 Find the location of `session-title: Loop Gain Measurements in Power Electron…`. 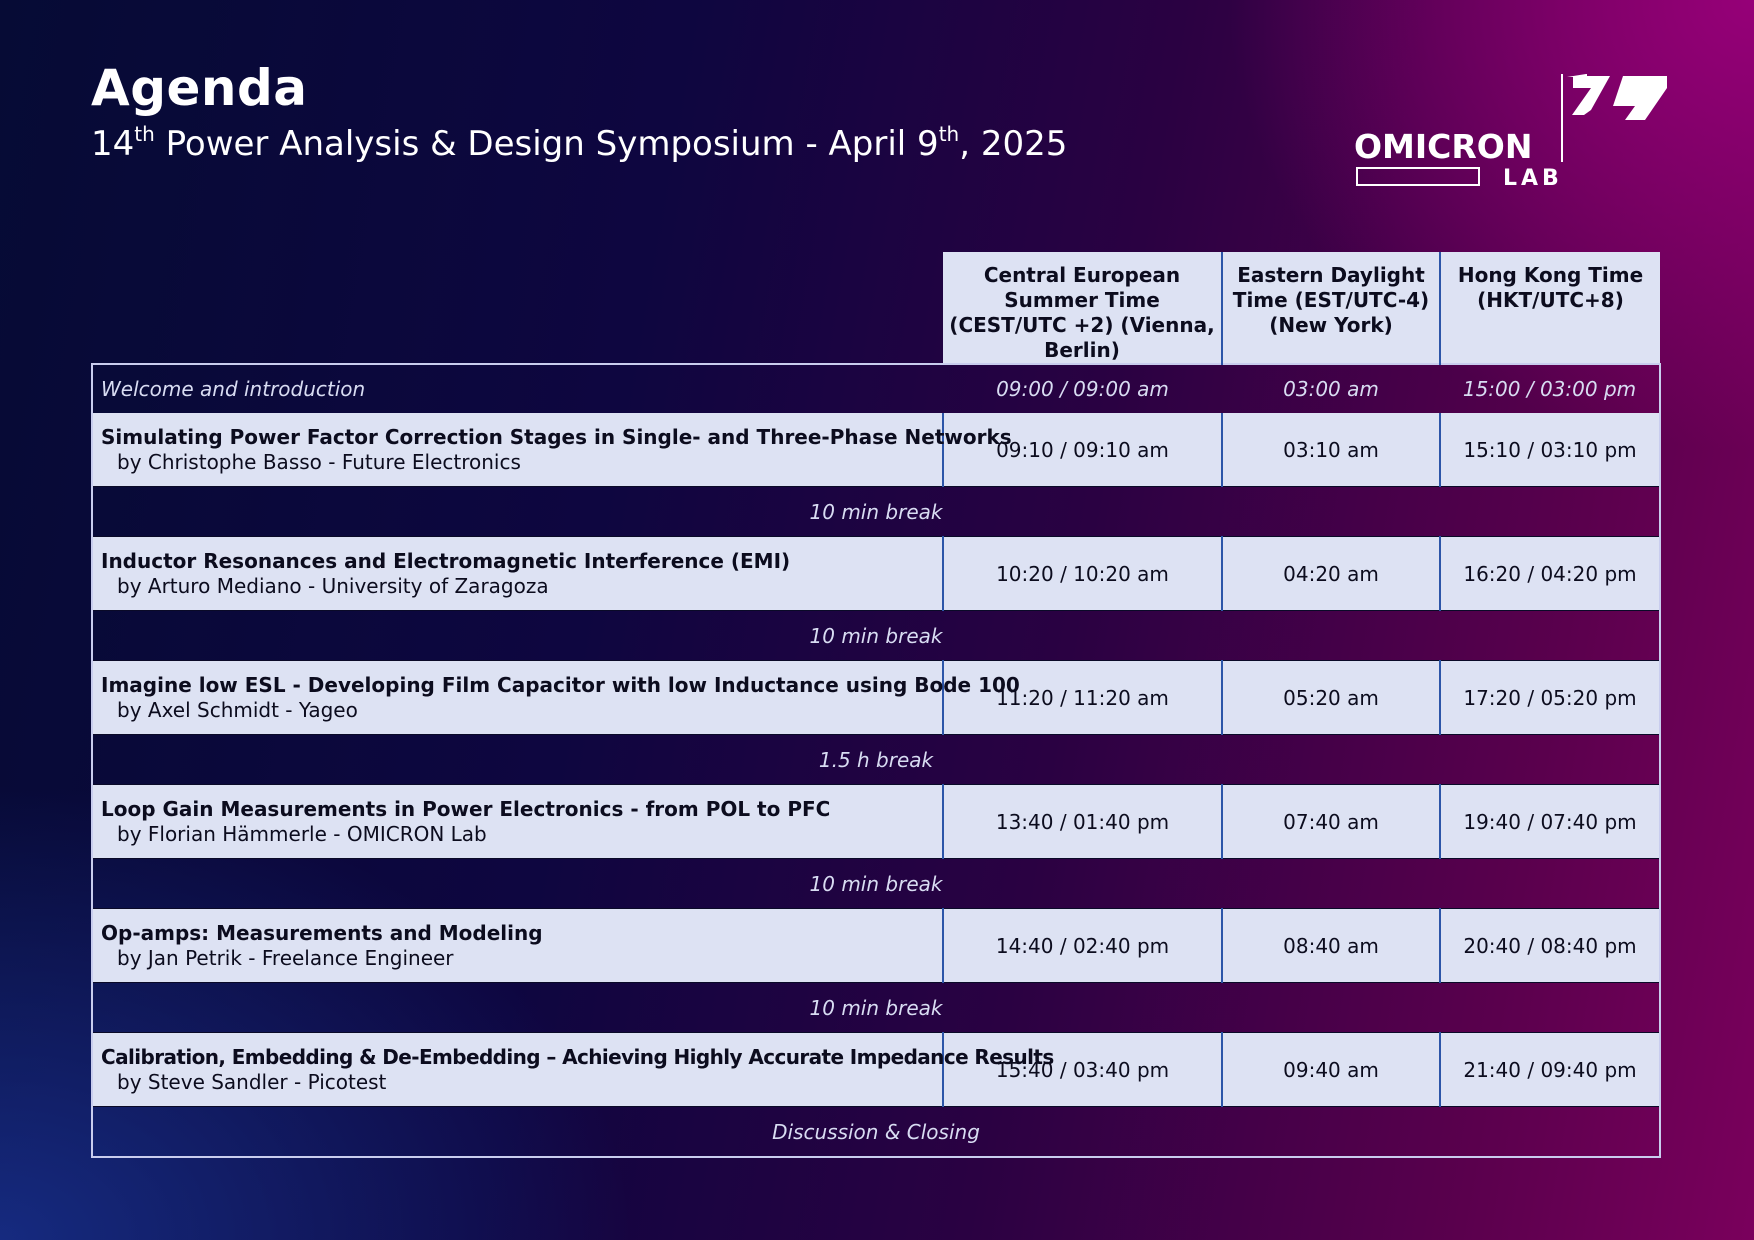

session-title: Loop Gain Measurements in Power Electron… is located at coordinates (466, 808).